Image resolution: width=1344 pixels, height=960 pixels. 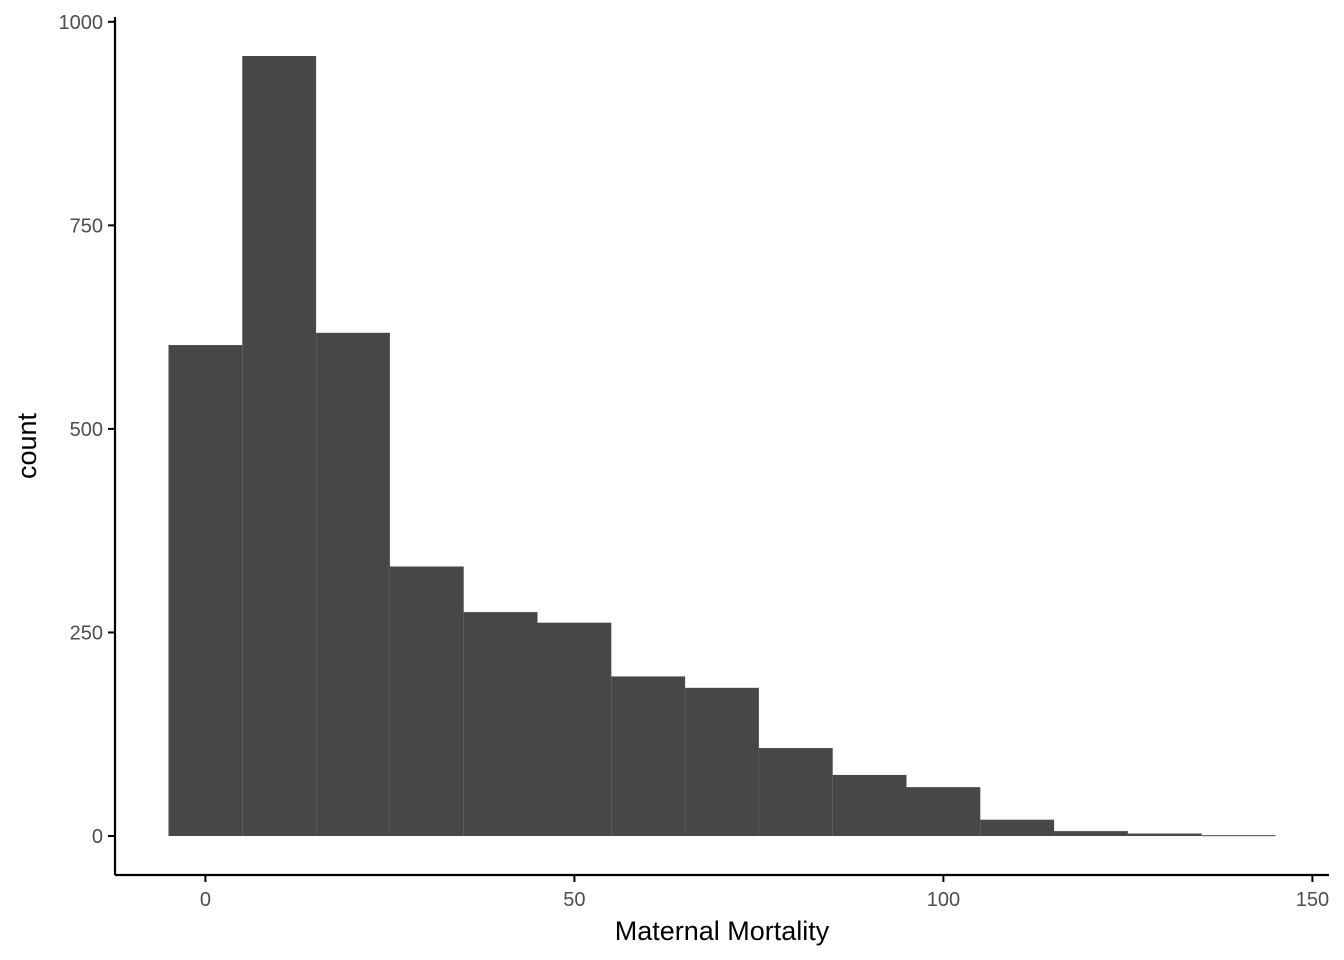 What do you see at coordinates (86, 226) in the screenshot?
I see `y-tick-label: 750` at bounding box center [86, 226].